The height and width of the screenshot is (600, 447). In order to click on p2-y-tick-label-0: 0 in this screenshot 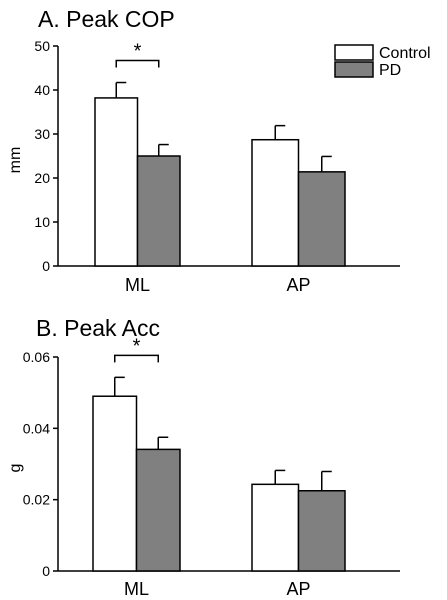, I will do `click(46, 571)`.